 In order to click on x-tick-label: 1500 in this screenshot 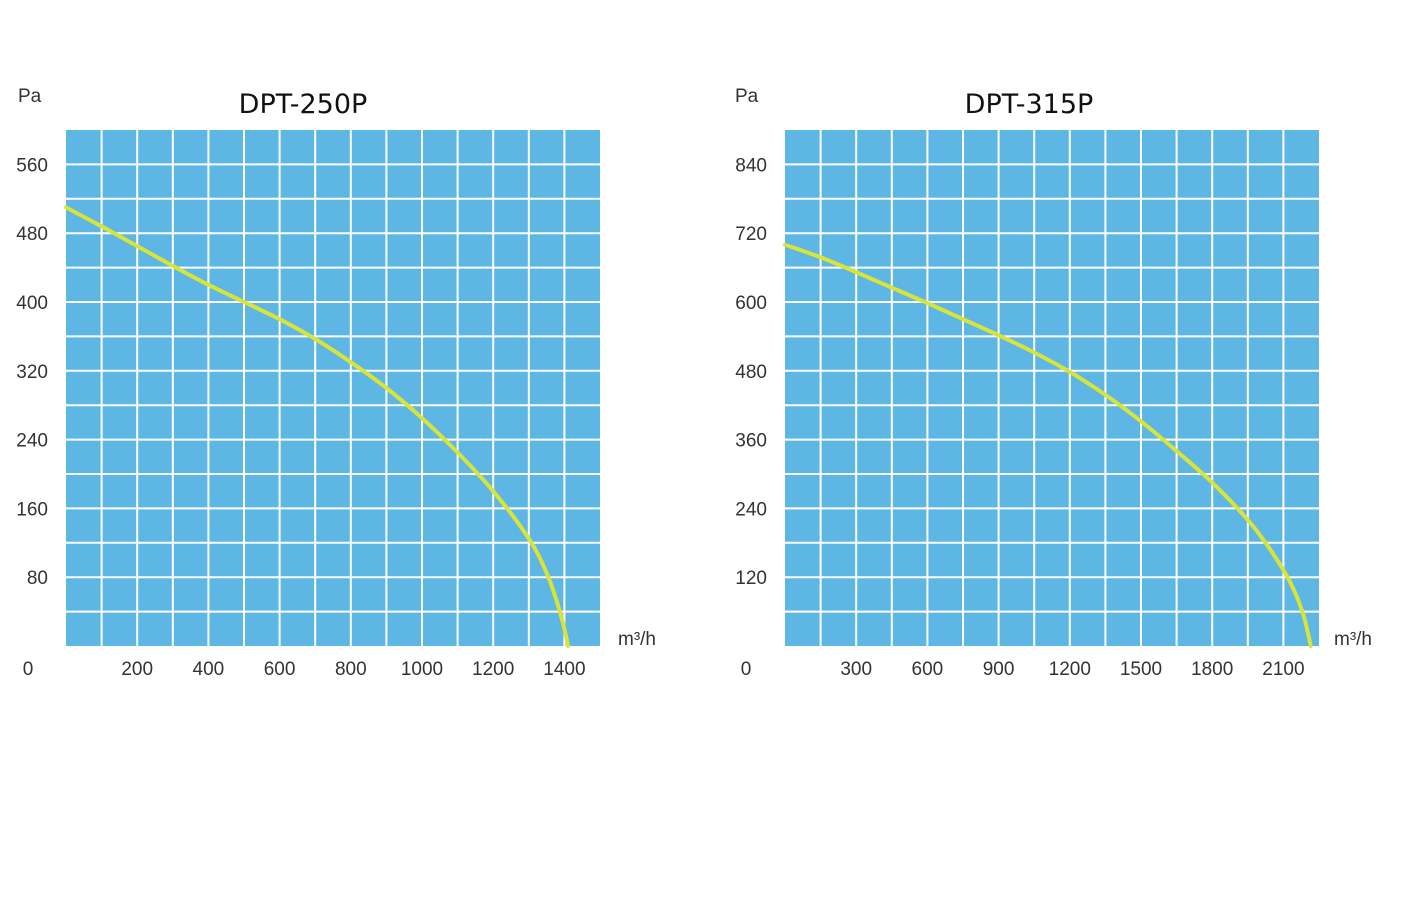, I will do `click(1141, 669)`.